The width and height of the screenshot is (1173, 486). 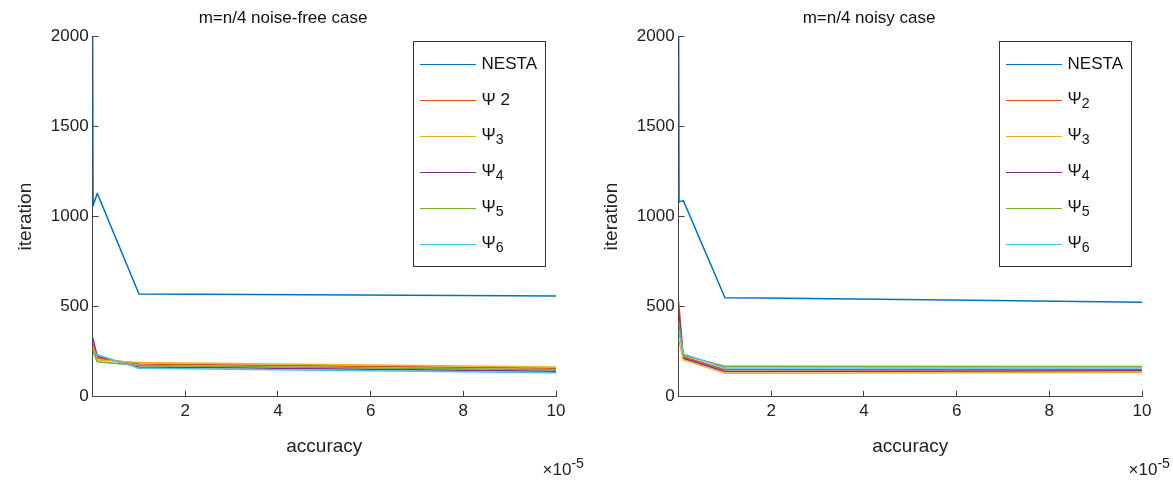 I want to click on legend-label: Ψ 2, so click(x=495, y=100).